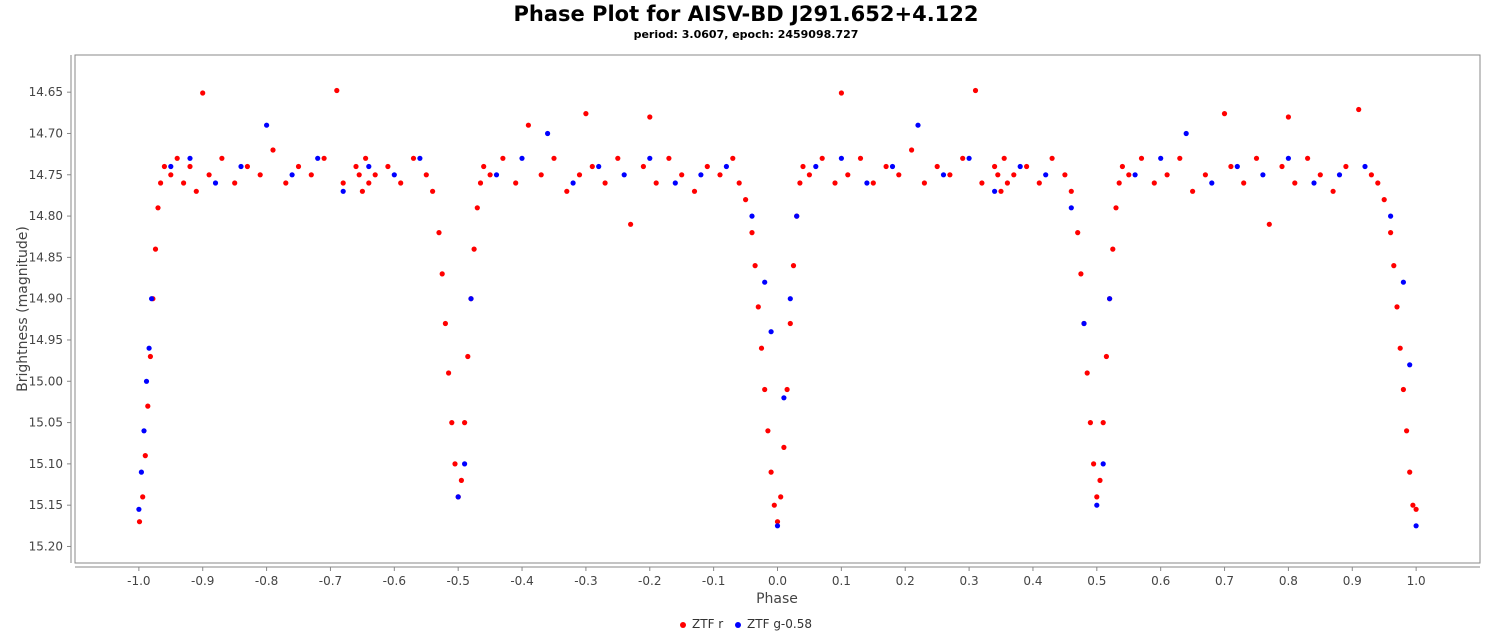 The height and width of the screenshot is (636, 1492). Describe the element at coordinates (46, 381) in the screenshot. I see `y-tick-label: 15.00` at that location.